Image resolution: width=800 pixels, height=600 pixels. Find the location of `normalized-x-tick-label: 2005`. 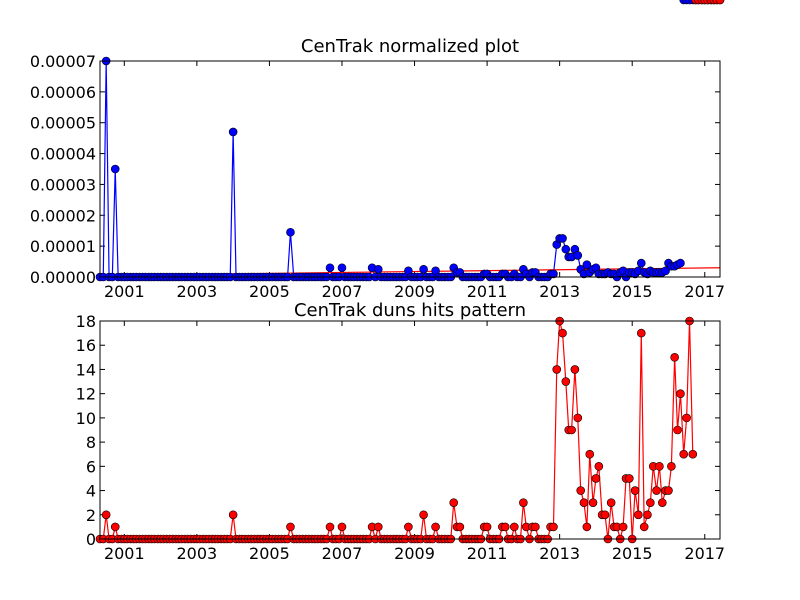

normalized-x-tick-label: 2005 is located at coordinates (269, 291).